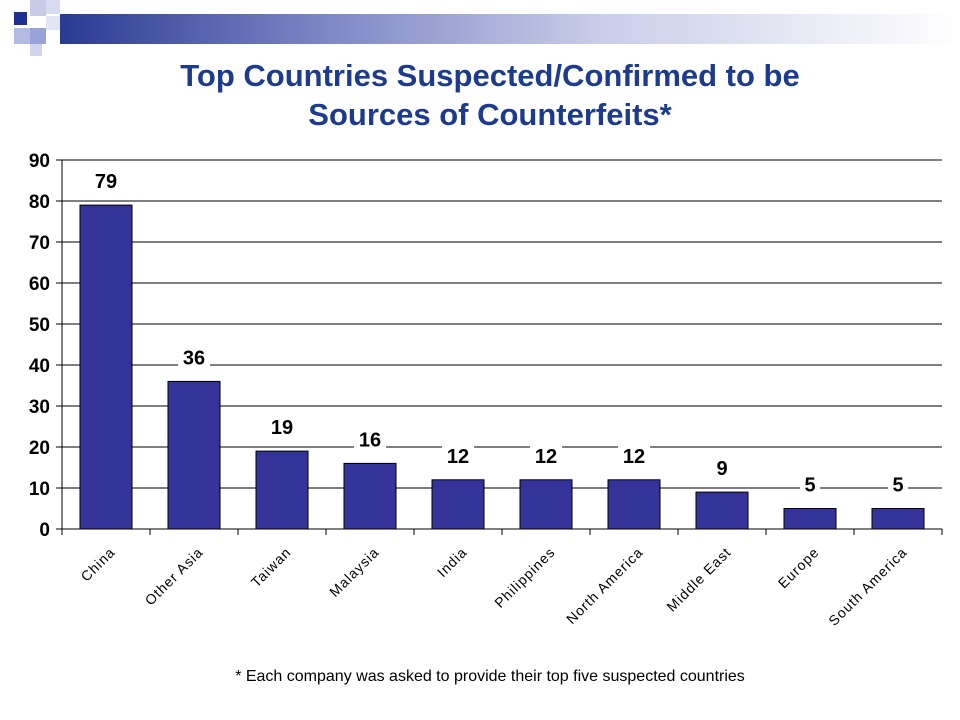 This screenshot has height=720, width=960. What do you see at coordinates (490, 75) in the screenshot?
I see `chart-title-line-1: Top Countries Suspected/Confirmed to be` at bounding box center [490, 75].